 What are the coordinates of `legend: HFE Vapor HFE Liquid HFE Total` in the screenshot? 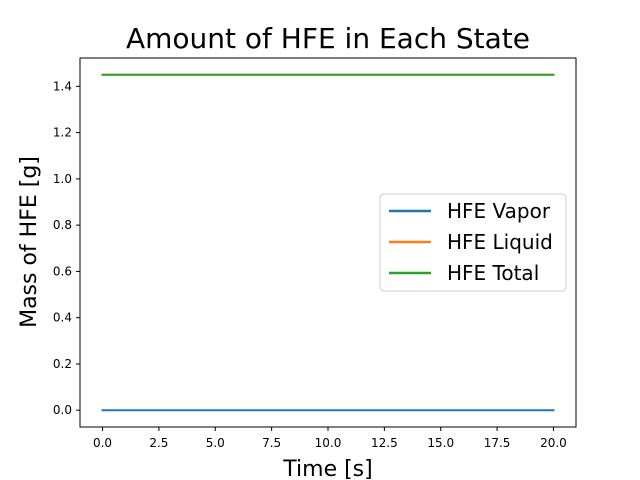 It's located at (473, 242).